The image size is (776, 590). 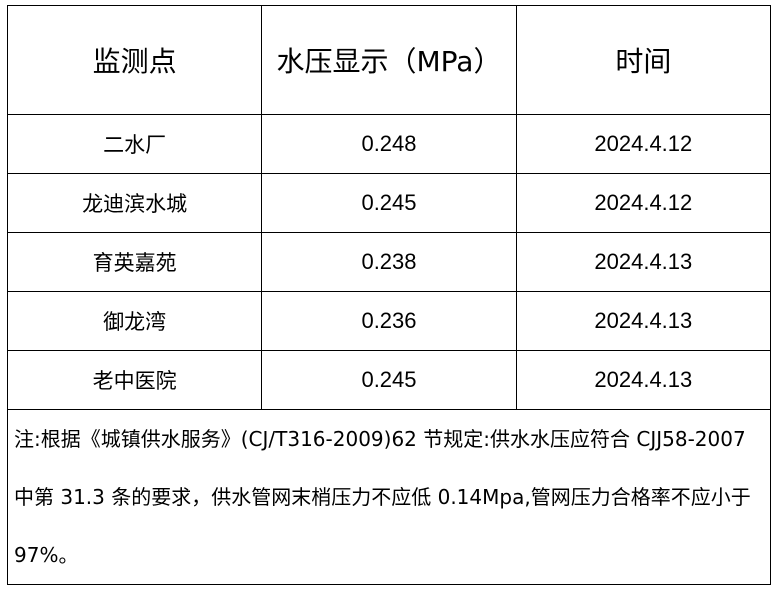 I want to click on site-cell: 老中医院, so click(x=134, y=380).